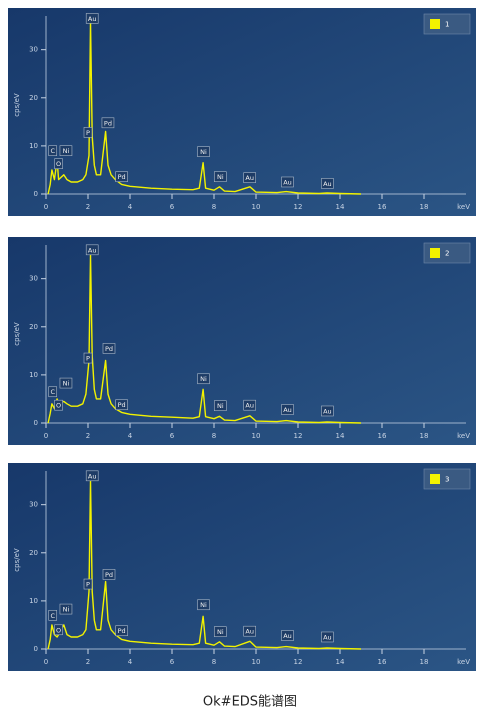  I want to click on caption: Ok#EDS能谱图, so click(250, 702).